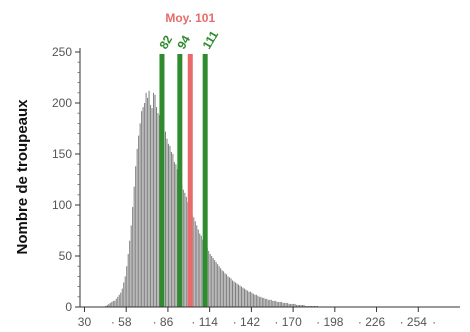  I want to click on x-tick-label: · 58, so click(121, 322).